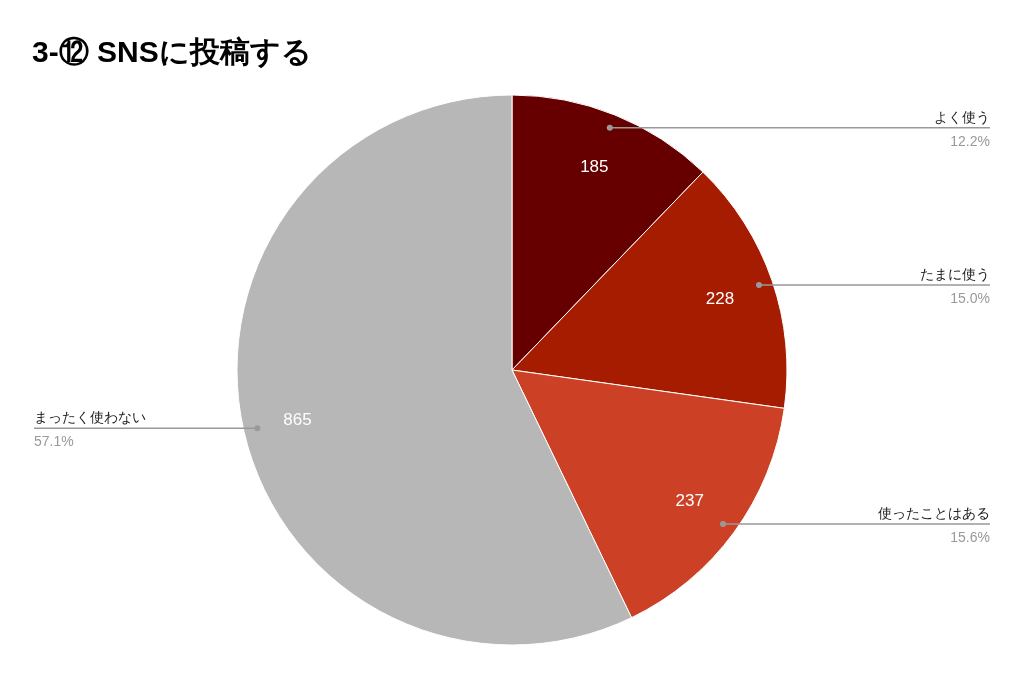 The width and height of the screenshot is (1024, 679). Describe the element at coordinates (54, 441) in the screenshot. I see `data-label: 57.1%` at that location.